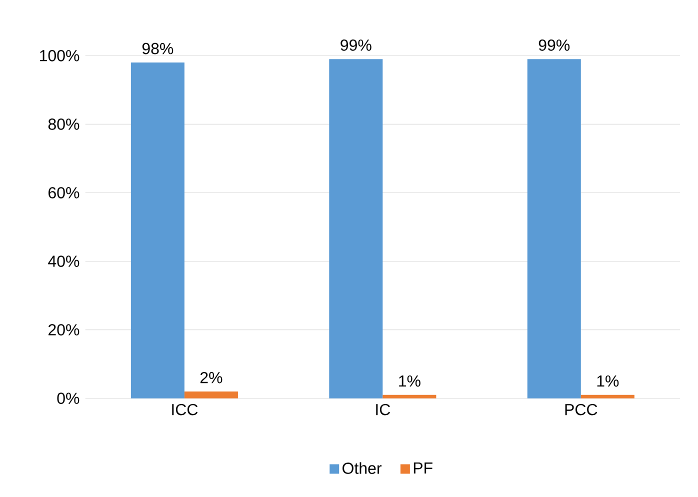  What do you see at coordinates (158, 48) in the screenshot?
I see `data-label: 98%` at bounding box center [158, 48].